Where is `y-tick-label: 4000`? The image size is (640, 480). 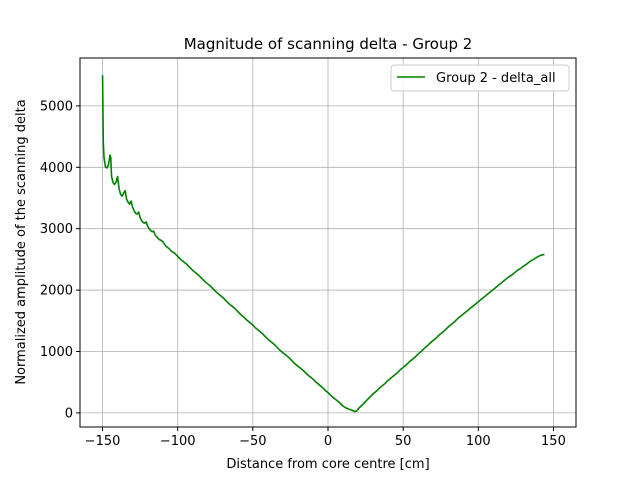
y-tick-label: 4000 is located at coordinates (56, 168).